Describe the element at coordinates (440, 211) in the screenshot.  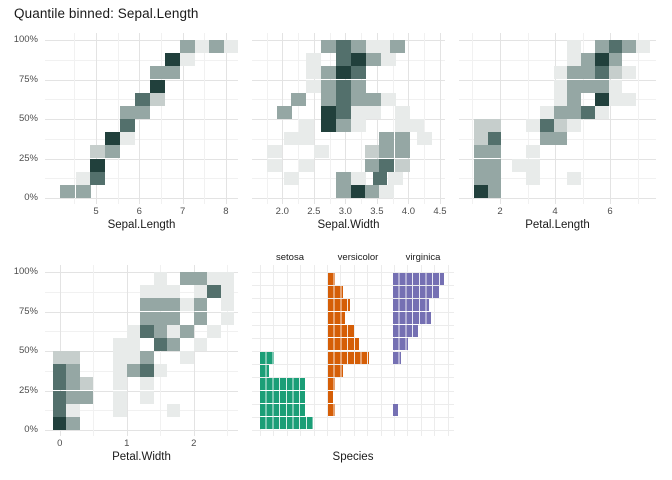
I see `x-tick-label: 4.5` at that location.